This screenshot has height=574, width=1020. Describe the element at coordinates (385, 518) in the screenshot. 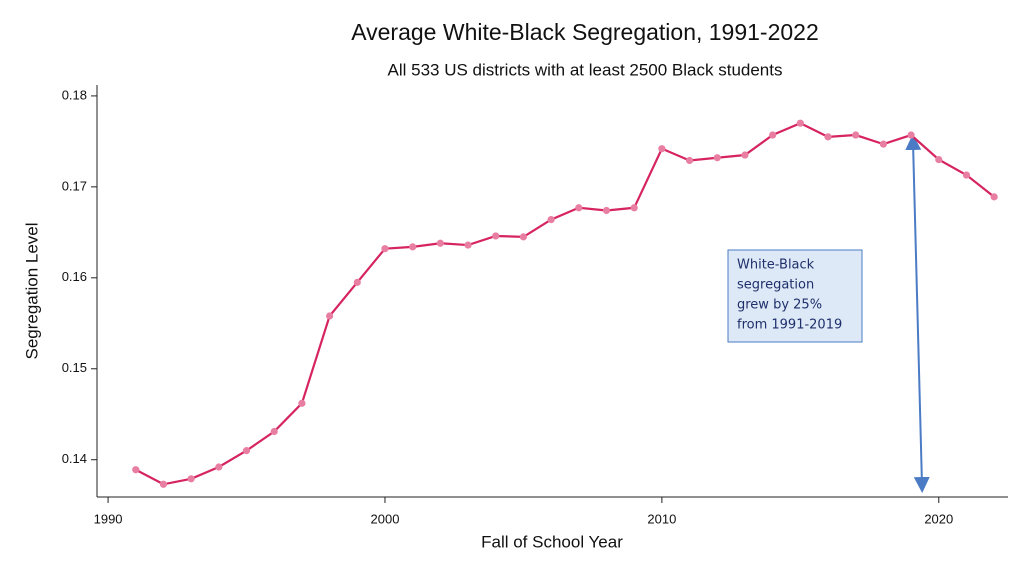

I see `x-tick-label: 2000` at that location.